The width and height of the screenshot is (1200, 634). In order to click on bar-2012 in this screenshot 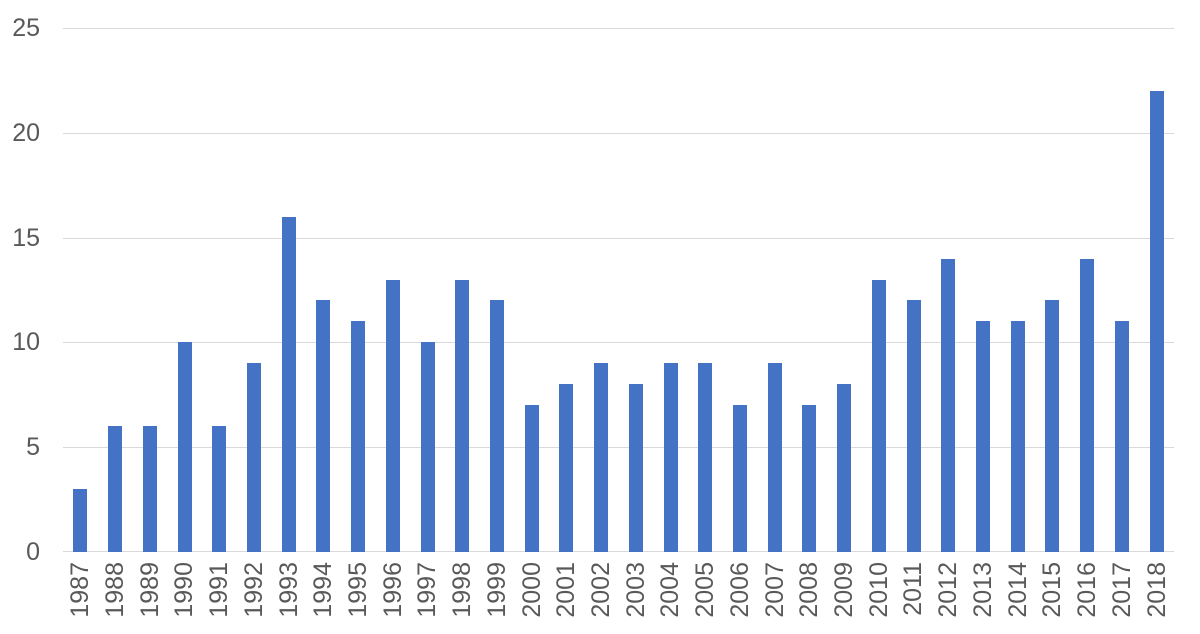, I will do `click(948, 405)`.